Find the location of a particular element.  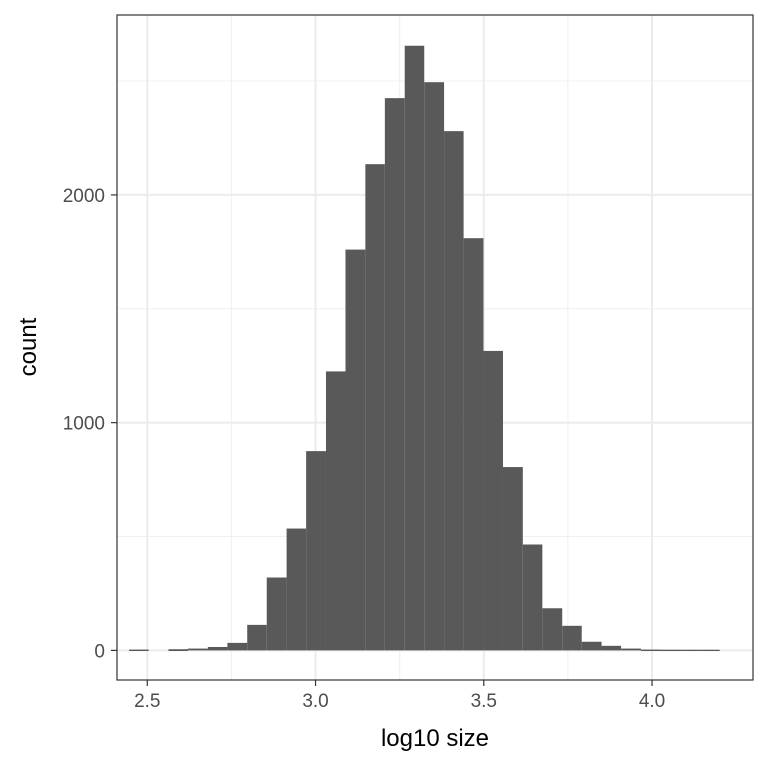

x-axis-title: log10 size is located at coordinates (435, 738).